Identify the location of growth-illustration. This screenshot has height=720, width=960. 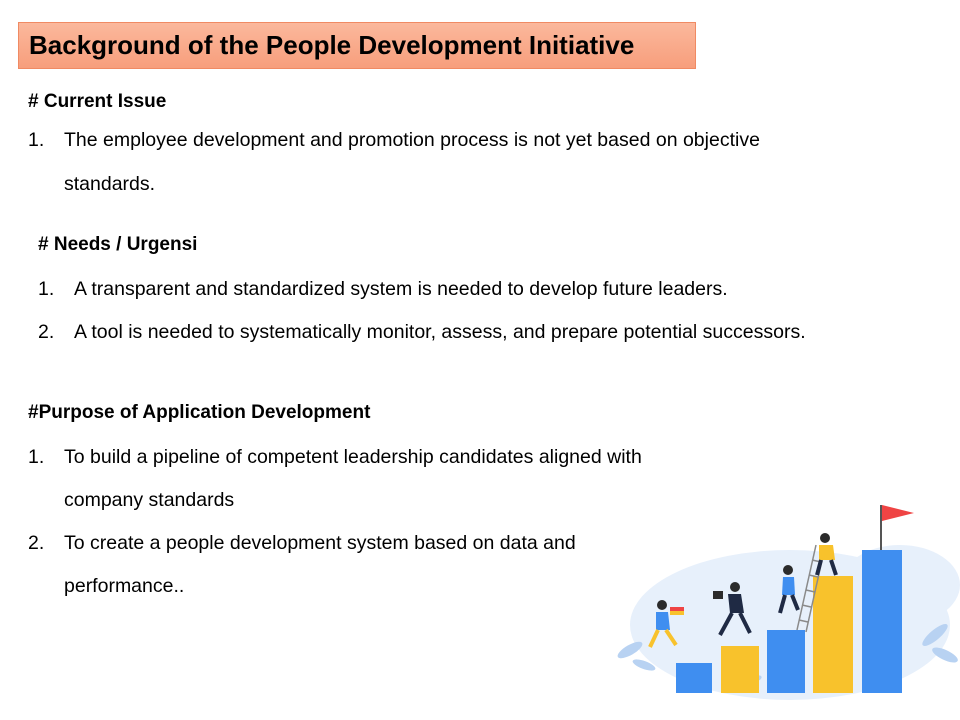
(788, 602).